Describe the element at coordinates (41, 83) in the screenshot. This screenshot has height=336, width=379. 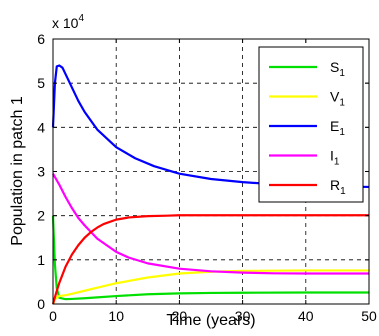
I see `y-tick-label: 5` at that location.